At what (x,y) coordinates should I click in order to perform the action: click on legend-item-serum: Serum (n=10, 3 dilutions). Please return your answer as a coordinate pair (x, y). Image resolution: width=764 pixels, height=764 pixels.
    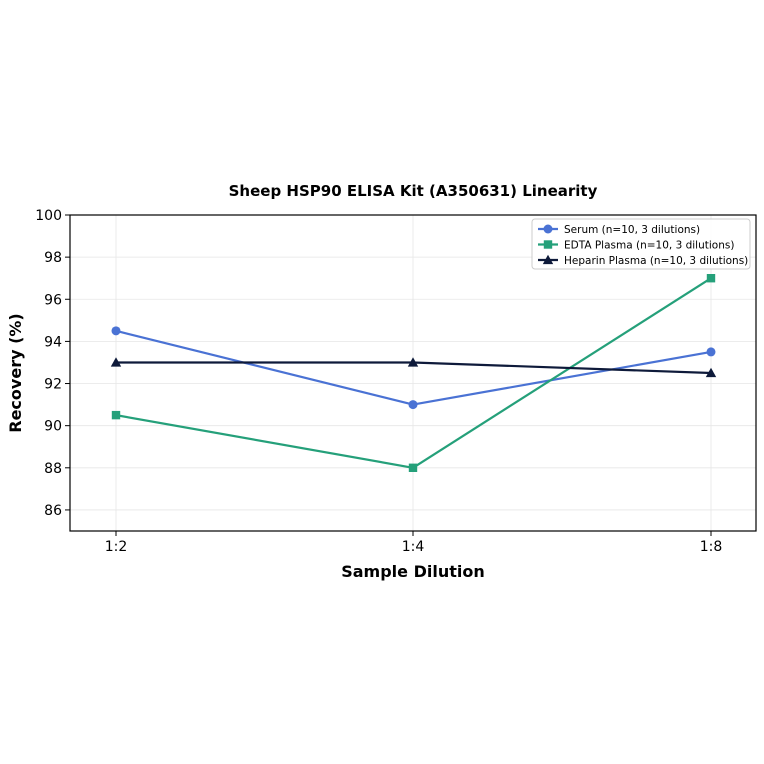
    Looking at the image, I should click on (619, 230).